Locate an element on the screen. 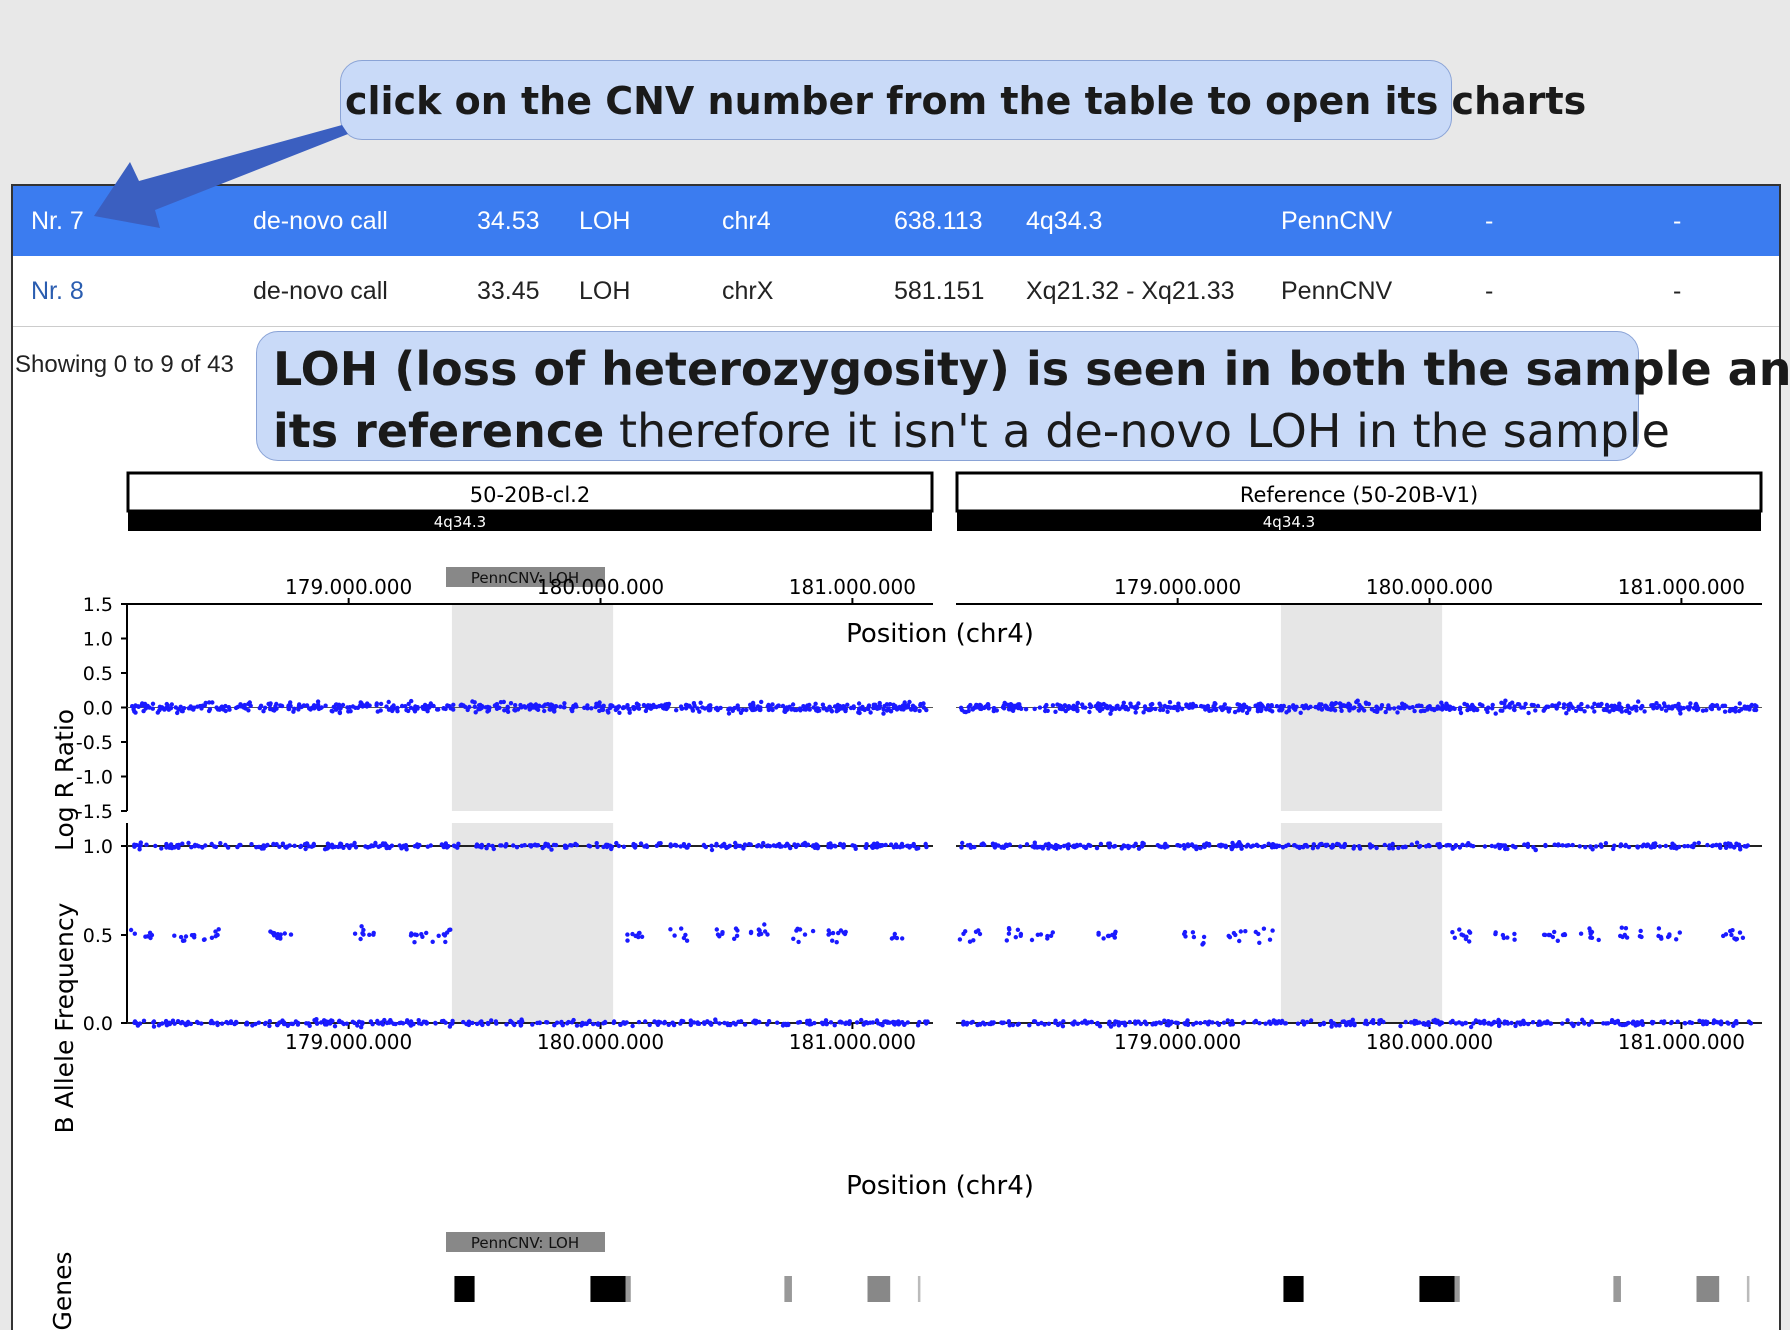 This screenshot has width=1790, height=1330. cnv-number-link: Nr. 7 is located at coordinates (57, 221).